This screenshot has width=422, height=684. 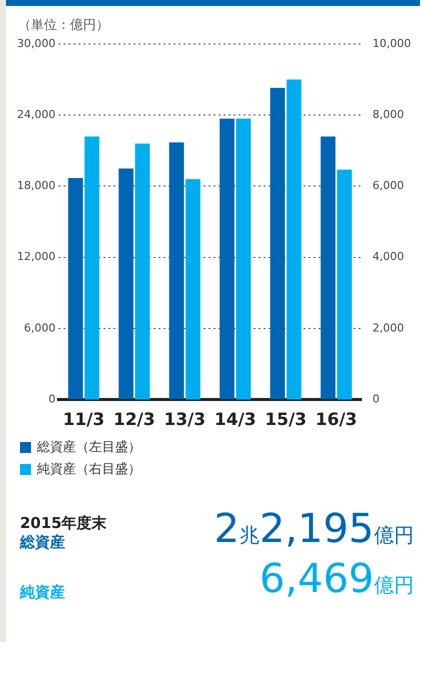 I want to click on y-tick-label: 6,000, so click(x=40, y=327).